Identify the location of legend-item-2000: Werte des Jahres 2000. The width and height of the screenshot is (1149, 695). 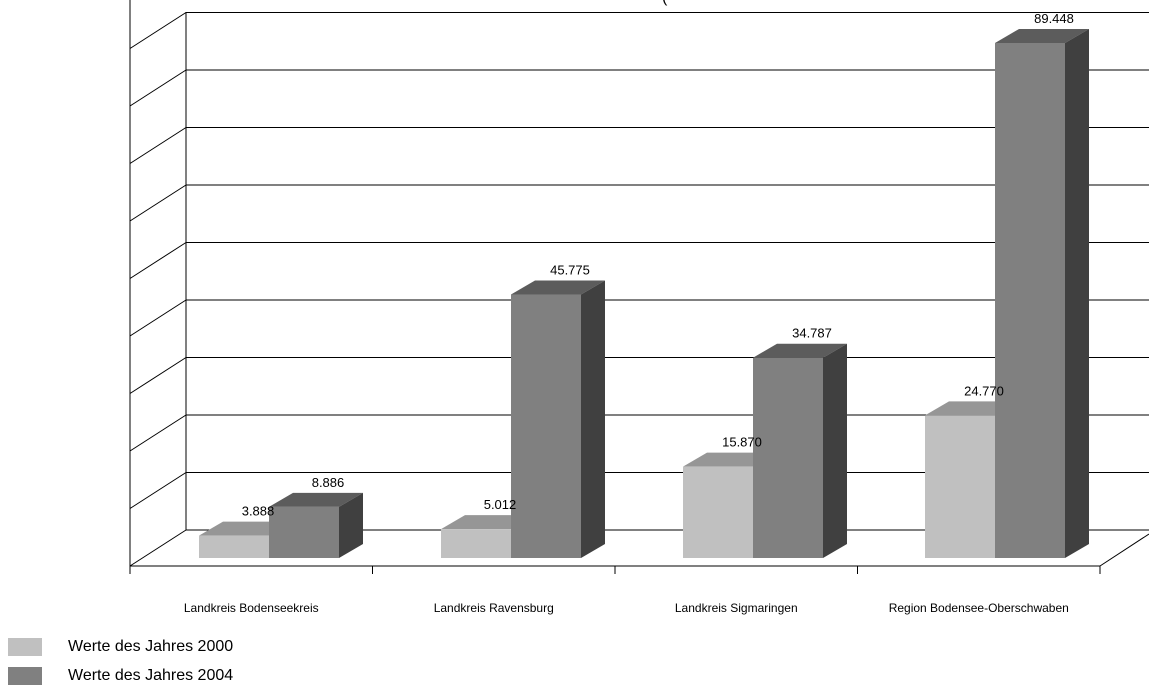
(120, 646).